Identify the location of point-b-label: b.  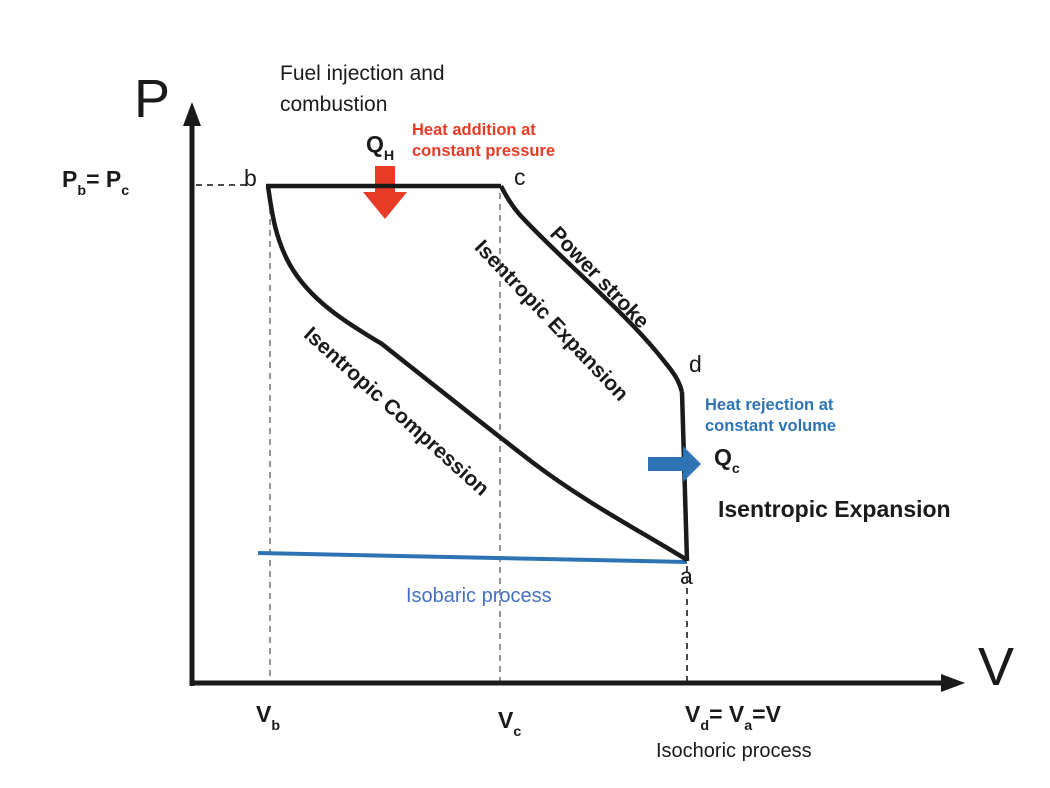
(250, 178).